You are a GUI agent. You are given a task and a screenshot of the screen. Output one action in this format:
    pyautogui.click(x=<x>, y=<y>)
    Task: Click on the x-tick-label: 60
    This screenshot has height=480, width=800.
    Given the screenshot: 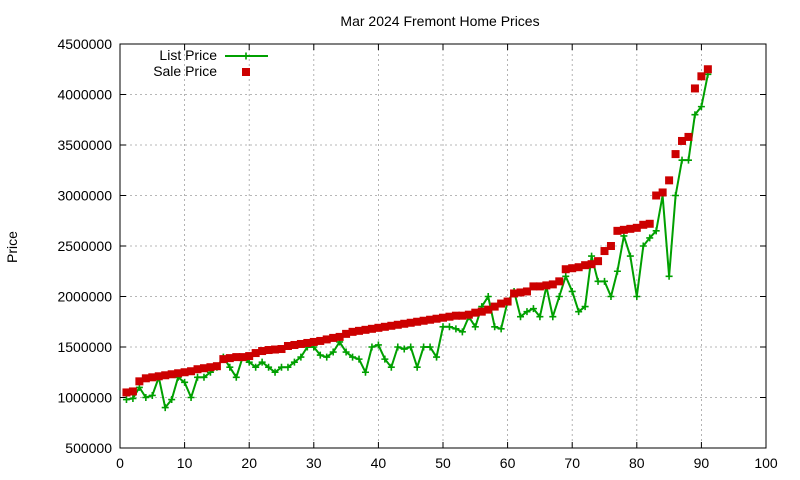 What is the action you would take?
    pyautogui.click(x=508, y=463)
    